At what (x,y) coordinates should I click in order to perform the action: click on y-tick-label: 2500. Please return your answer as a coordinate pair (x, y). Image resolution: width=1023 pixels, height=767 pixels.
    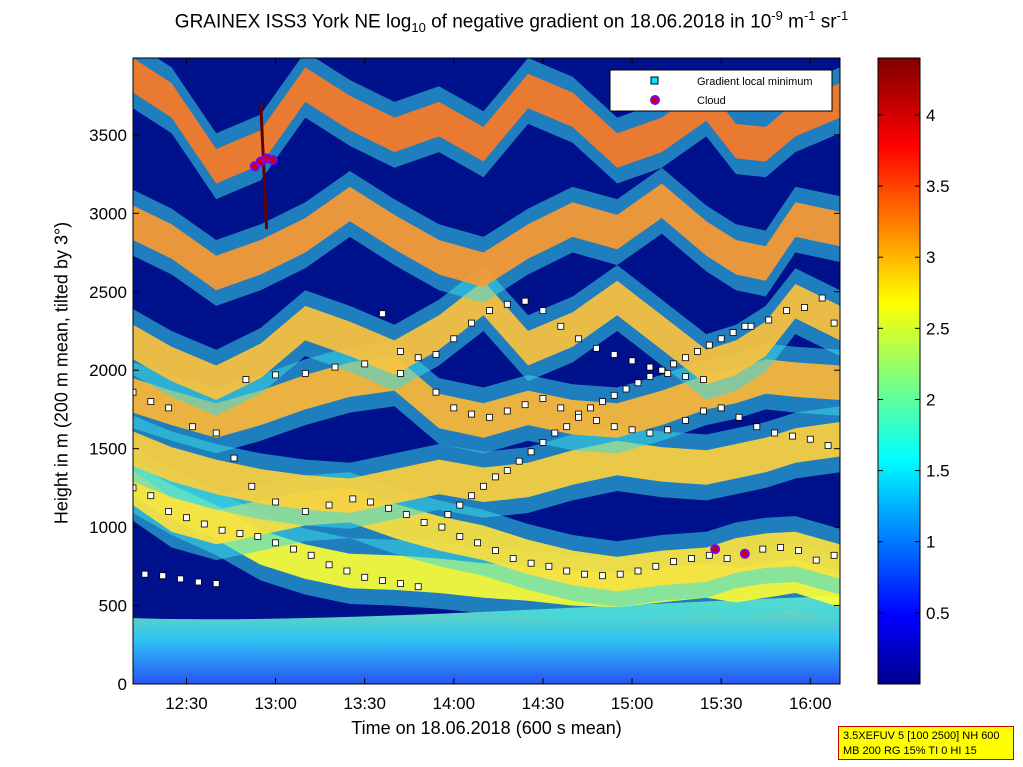
    Looking at the image, I should click on (108, 292).